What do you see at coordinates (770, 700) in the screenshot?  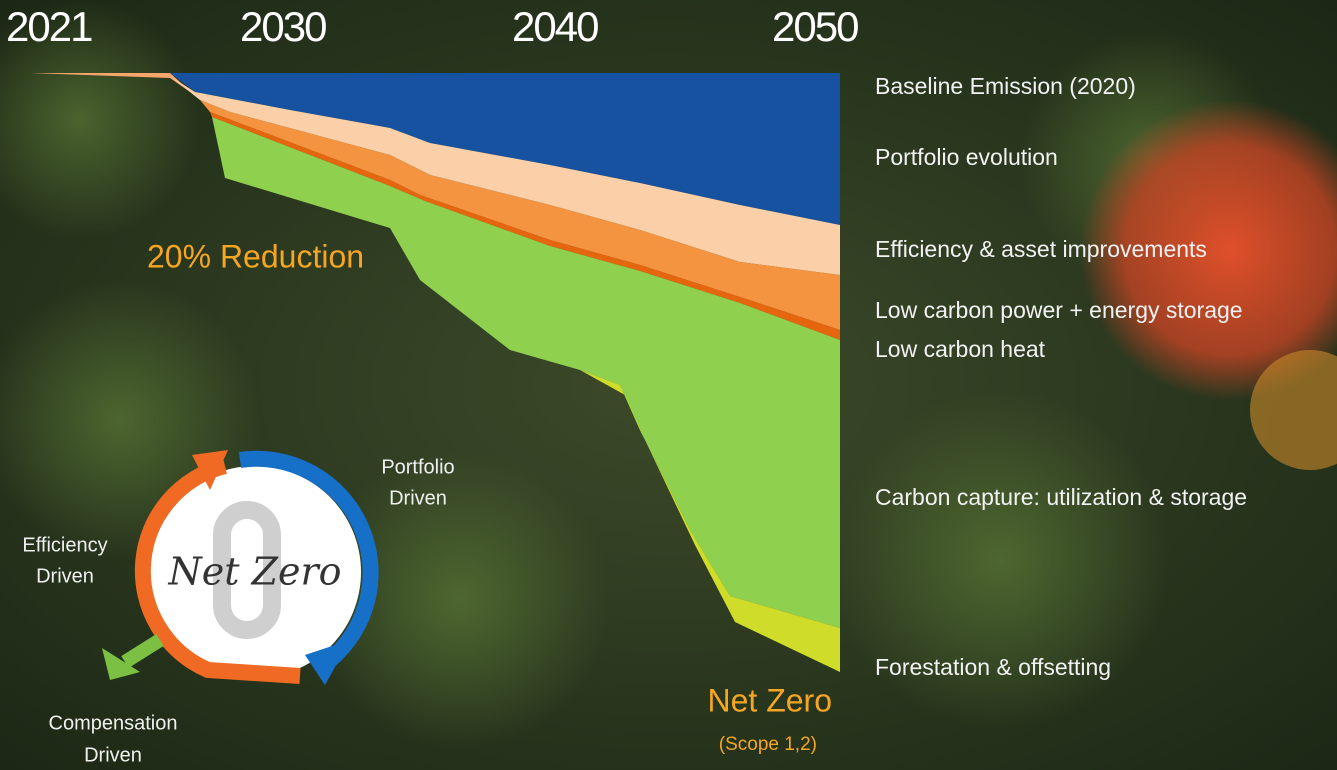 I see `net-zero-label: Net Zero` at bounding box center [770, 700].